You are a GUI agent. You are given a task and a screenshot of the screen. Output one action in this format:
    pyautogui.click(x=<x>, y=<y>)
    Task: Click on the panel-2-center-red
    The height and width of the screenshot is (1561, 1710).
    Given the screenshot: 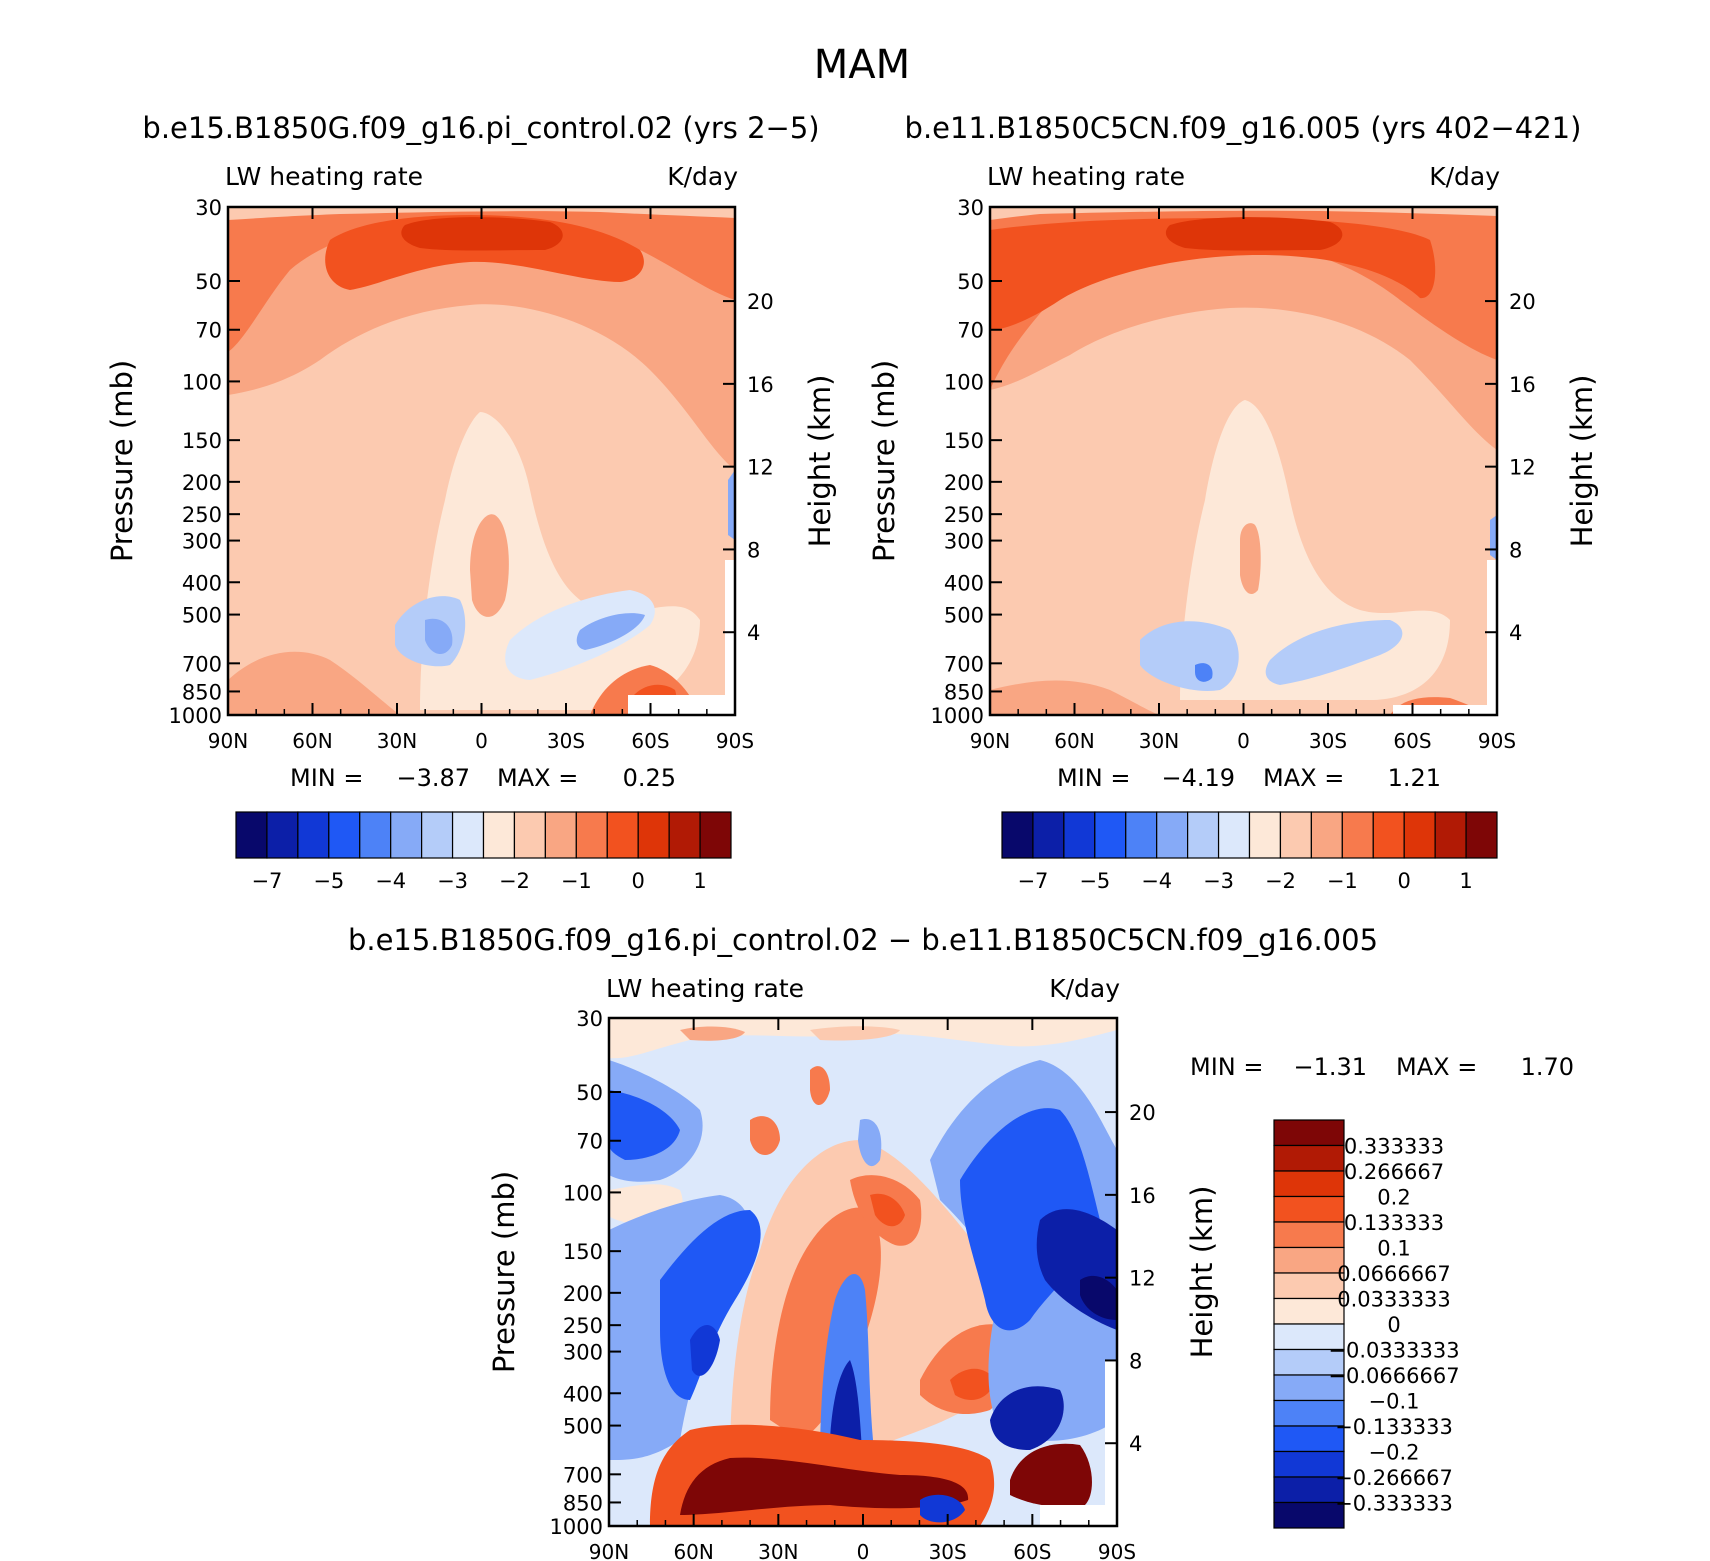 What is the action you would take?
    pyautogui.click(x=1250, y=559)
    